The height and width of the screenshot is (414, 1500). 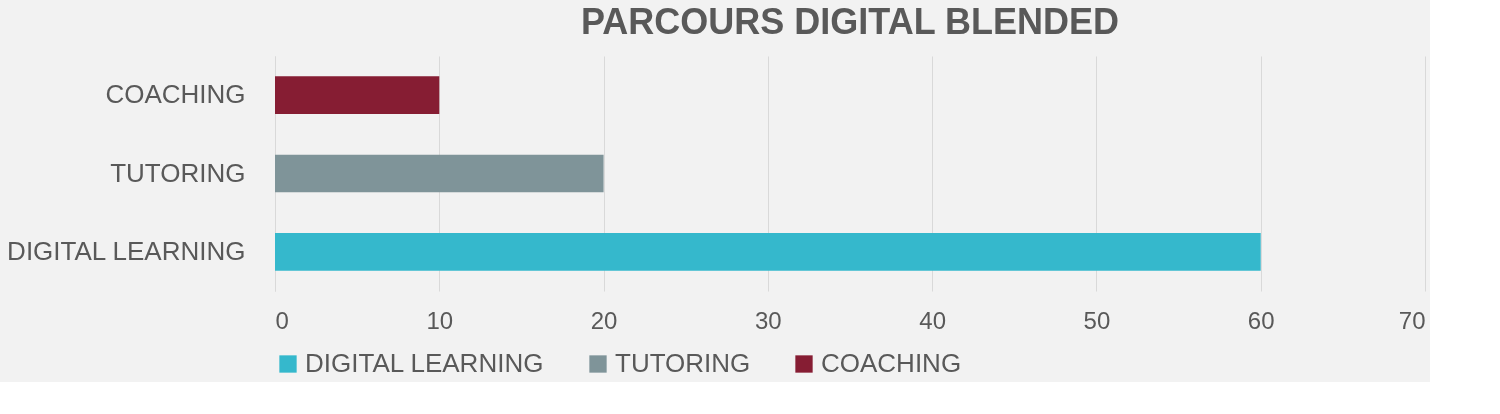 I want to click on y-tick-label: TUTORING, so click(x=178, y=172).